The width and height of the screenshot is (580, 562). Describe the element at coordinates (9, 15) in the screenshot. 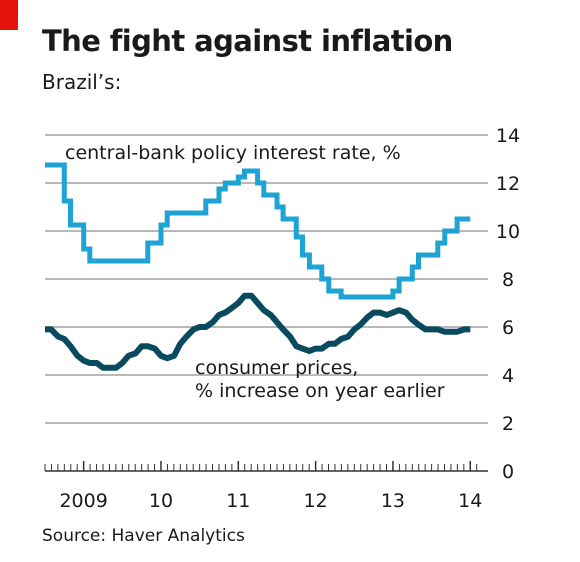

I see `brand-flag` at that location.